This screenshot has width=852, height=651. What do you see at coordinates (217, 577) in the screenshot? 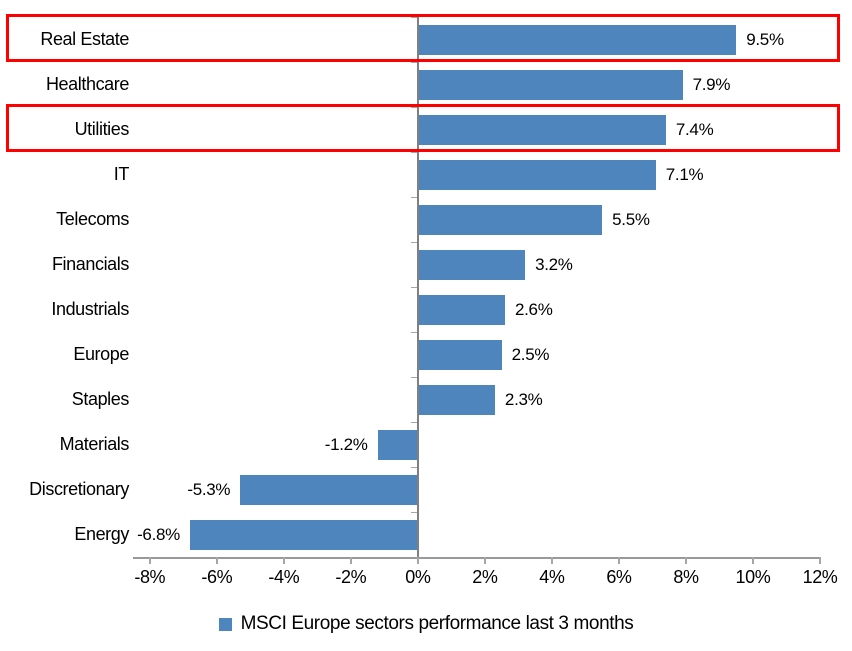
I see `x-tick-label: -6%` at bounding box center [217, 577].